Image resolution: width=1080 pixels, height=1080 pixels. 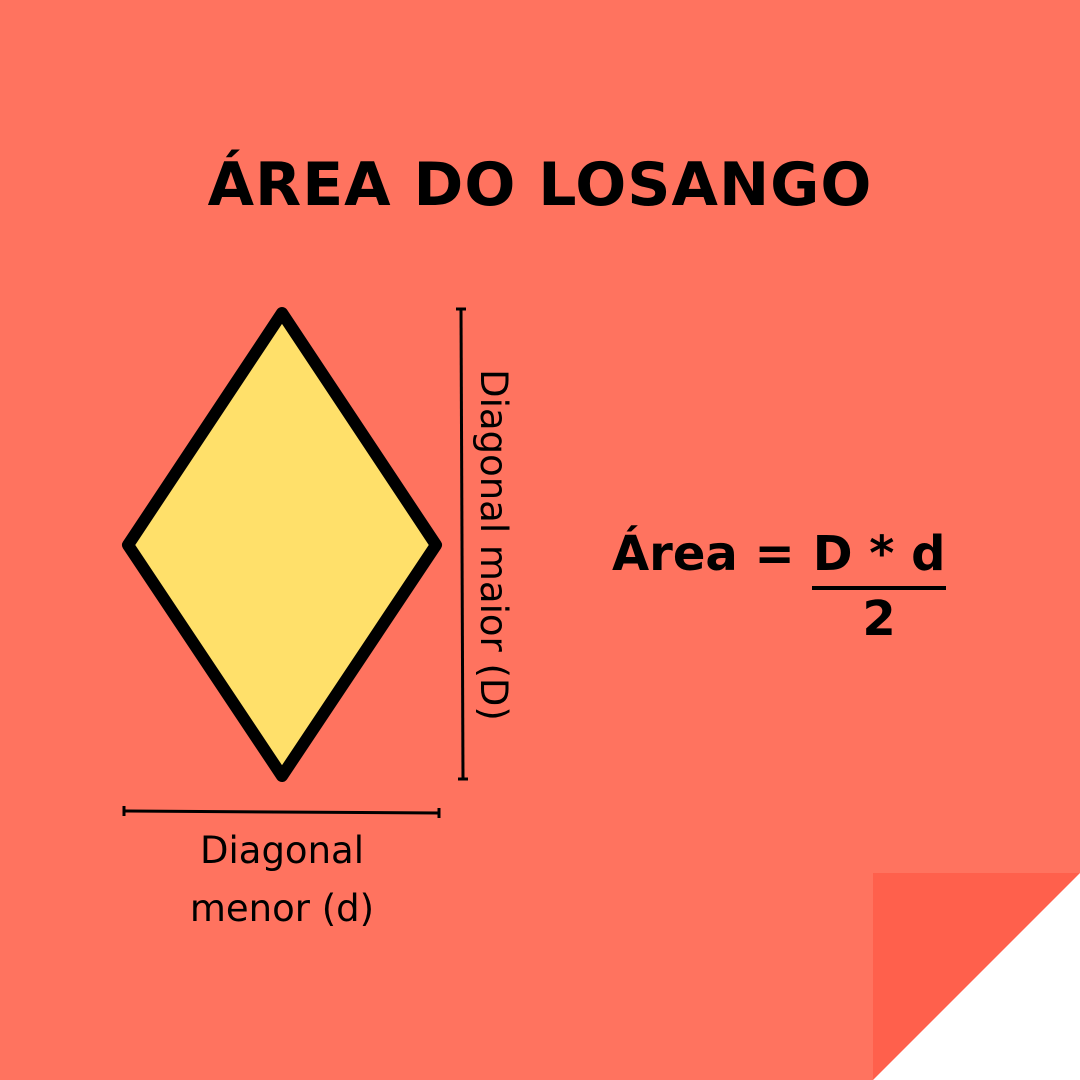 What do you see at coordinates (879, 554) in the screenshot?
I see `formula-numerator: D * d` at bounding box center [879, 554].